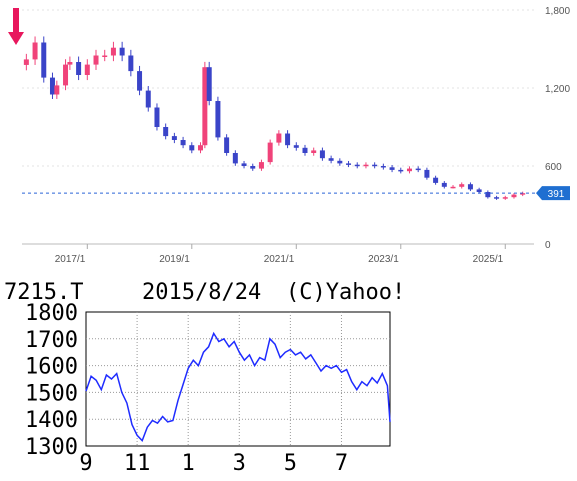 This screenshot has width=577, height=481. I want to click on y-tick-label: 1,800, so click(557, 11).